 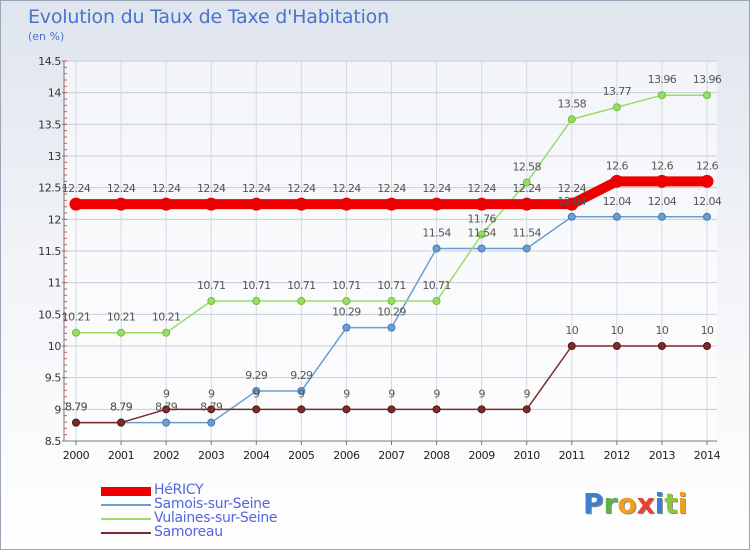 I want to click on x-tick-label: 2002, so click(x=166, y=455).